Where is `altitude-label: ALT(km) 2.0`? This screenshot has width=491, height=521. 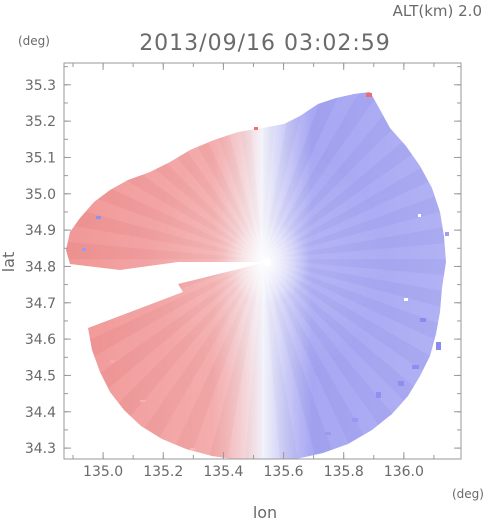 altitude-label: ALT(km) 2.0 is located at coordinates (437, 11).